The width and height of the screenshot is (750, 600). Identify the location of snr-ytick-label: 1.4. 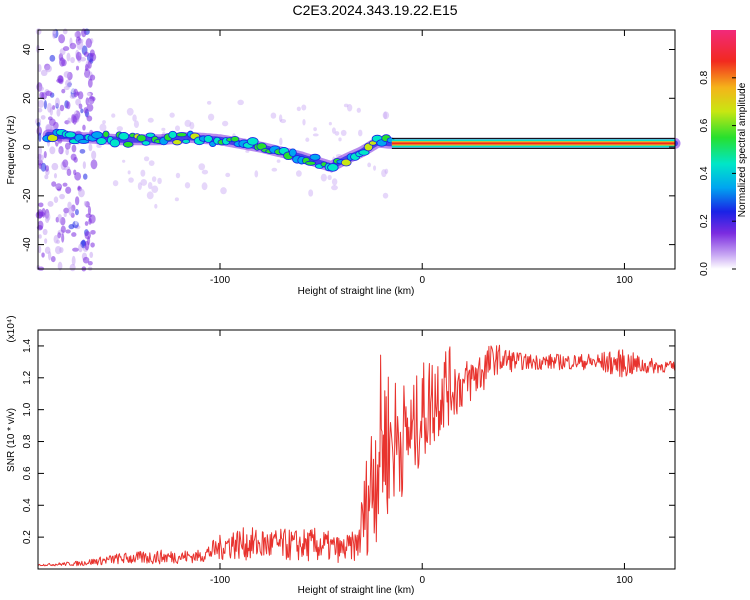
(27, 346).